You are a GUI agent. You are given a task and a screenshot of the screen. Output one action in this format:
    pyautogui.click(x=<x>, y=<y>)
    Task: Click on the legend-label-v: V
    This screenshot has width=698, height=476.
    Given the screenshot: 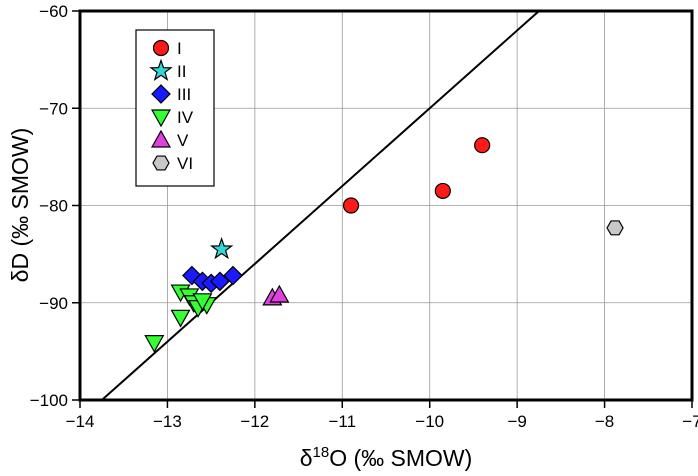 What is the action you would take?
    pyautogui.click(x=183, y=140)
    